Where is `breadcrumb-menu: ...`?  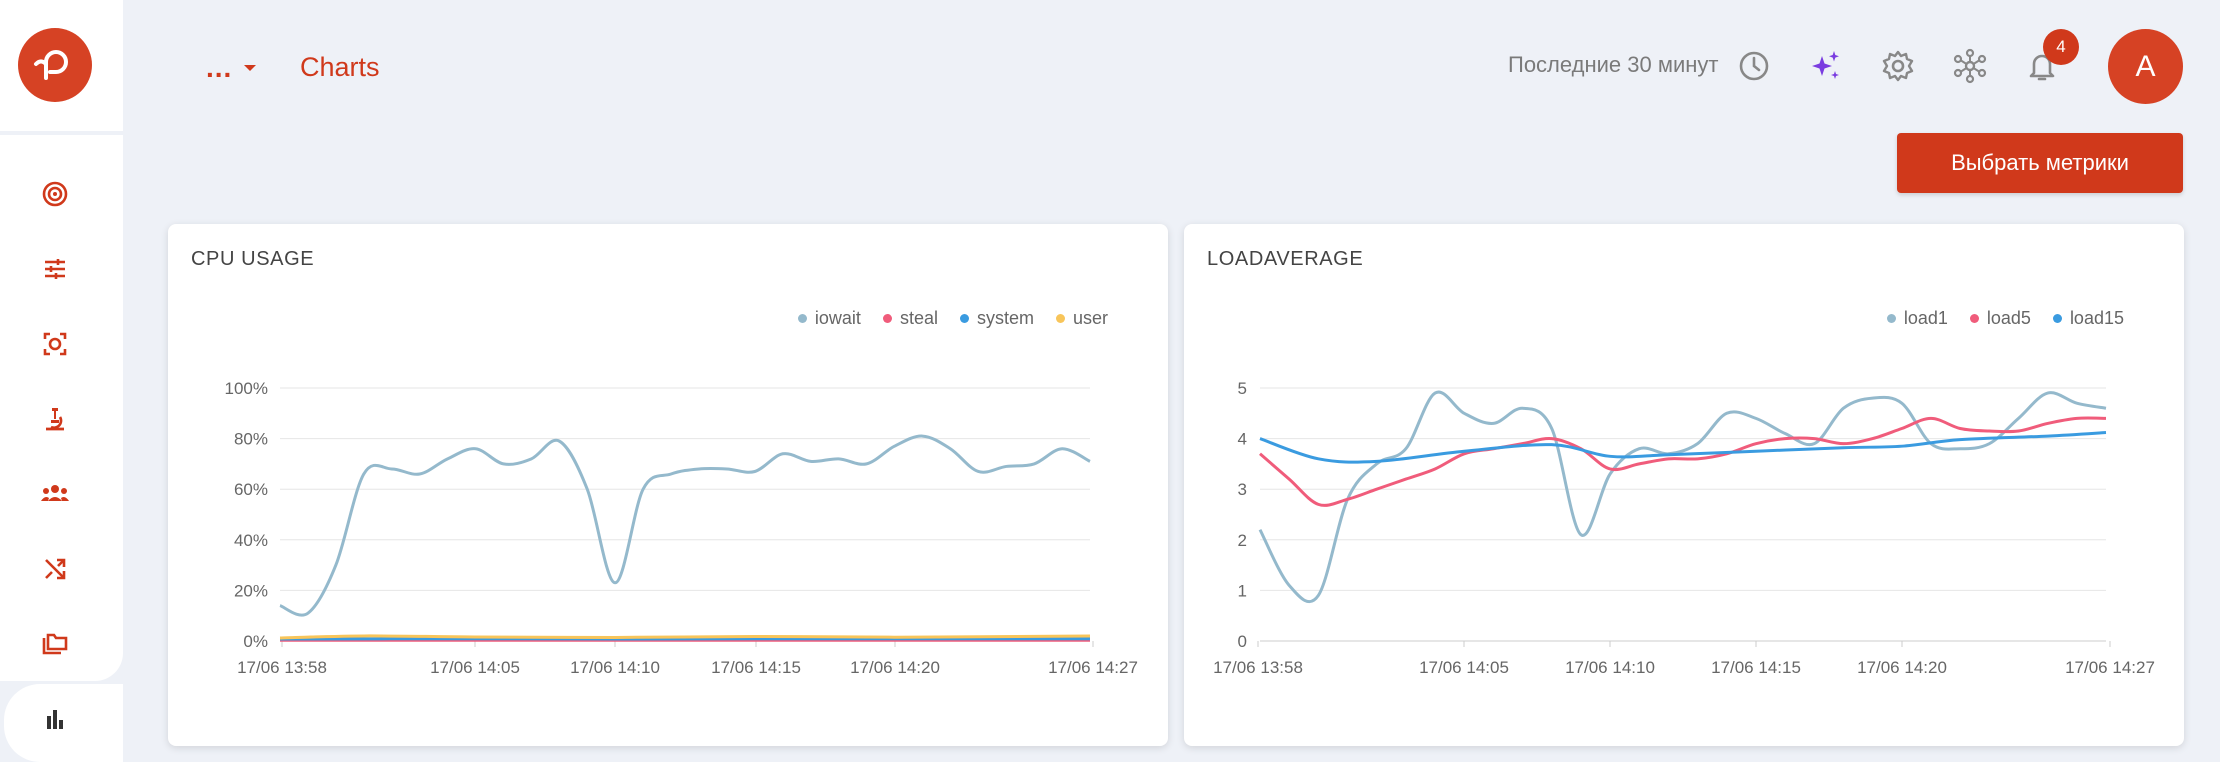
breadcrumb-menu: ... is located at coordinates (232, 68).